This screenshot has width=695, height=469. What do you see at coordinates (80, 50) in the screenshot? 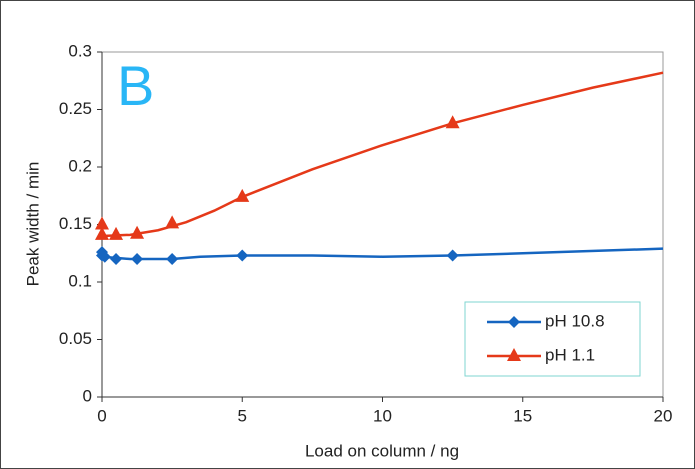
I see `y-tick-label: 0.3` at bounding box center [80, 50].